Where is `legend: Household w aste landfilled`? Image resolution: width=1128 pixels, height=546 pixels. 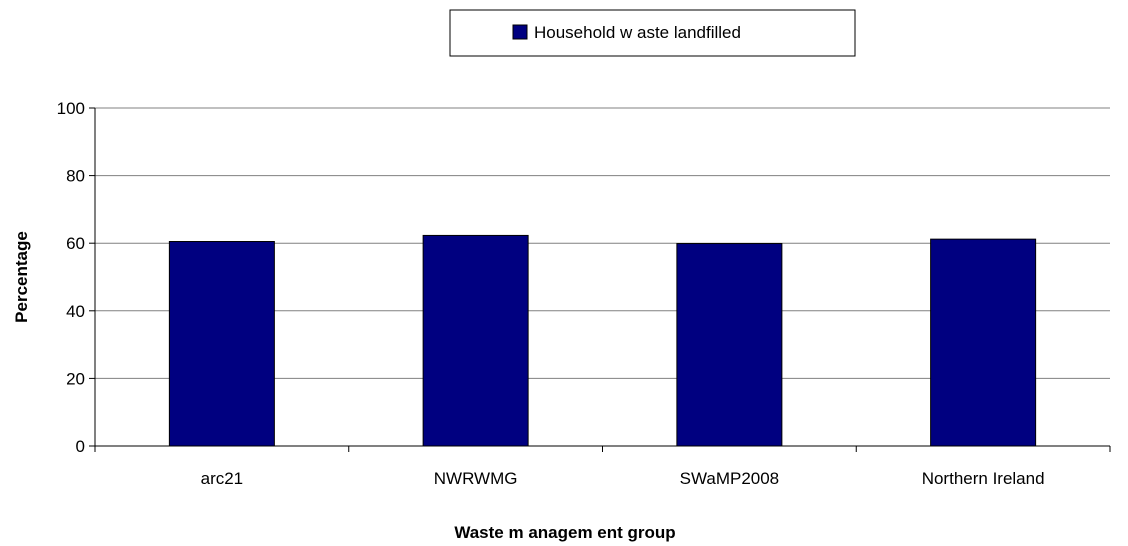
legend: Household w aste landfilled is located at coordinates (652, 33).